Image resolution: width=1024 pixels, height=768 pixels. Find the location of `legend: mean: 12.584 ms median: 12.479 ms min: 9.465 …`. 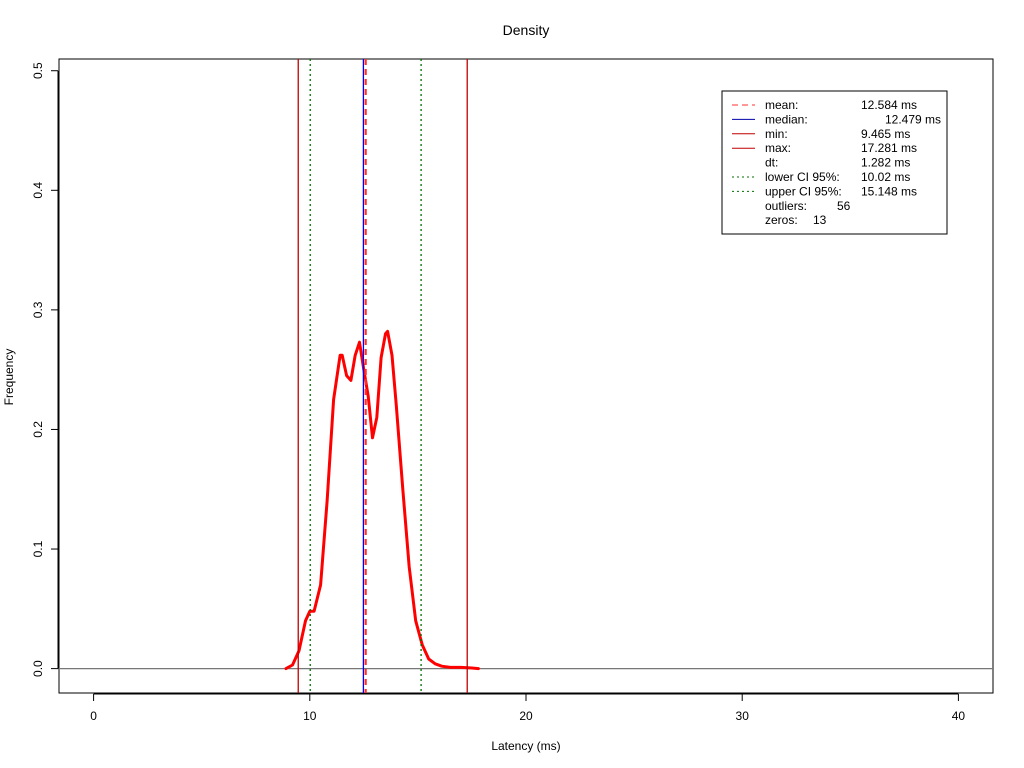

legend: mean: 12.584 ms median: 12.479 ms min: 9.465 … is located at coordinates (834, 162).